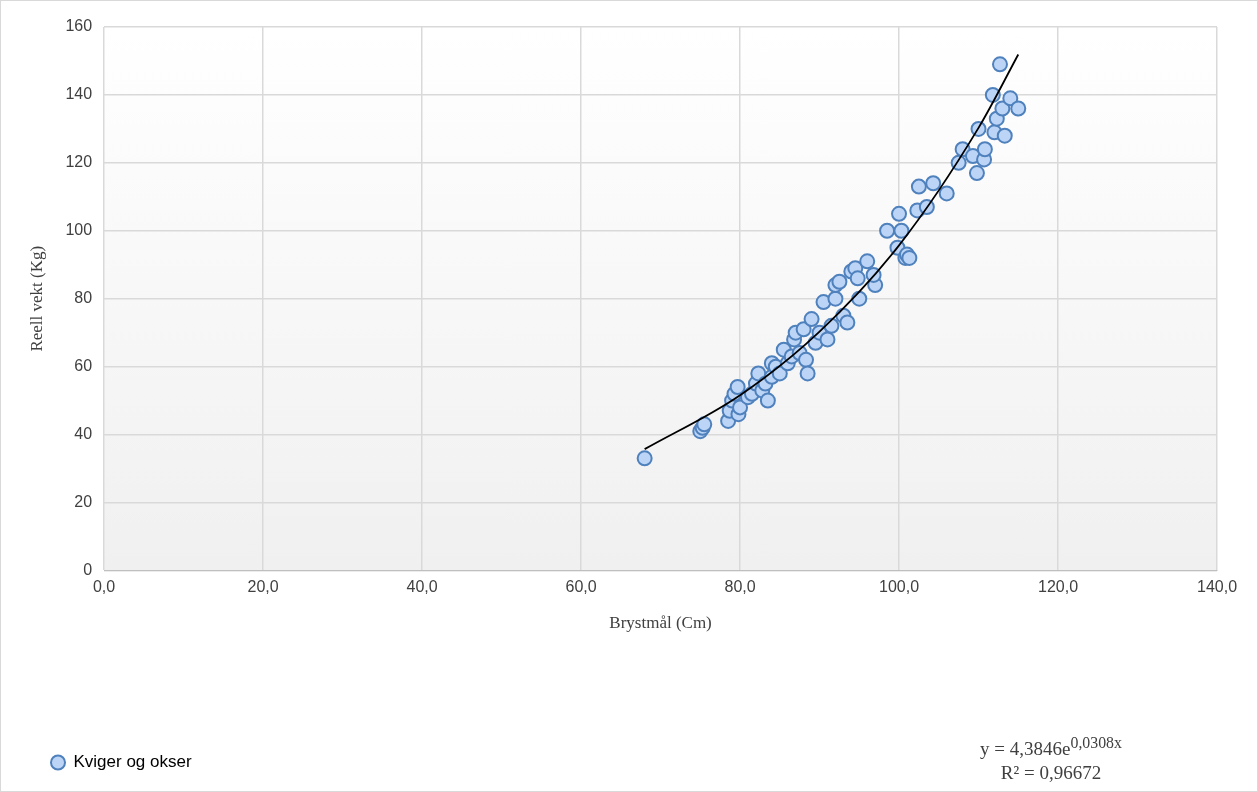  Describe the element at coordinates (83, 298) in the screenshot. I see `y-tick-label: 80` at that location.